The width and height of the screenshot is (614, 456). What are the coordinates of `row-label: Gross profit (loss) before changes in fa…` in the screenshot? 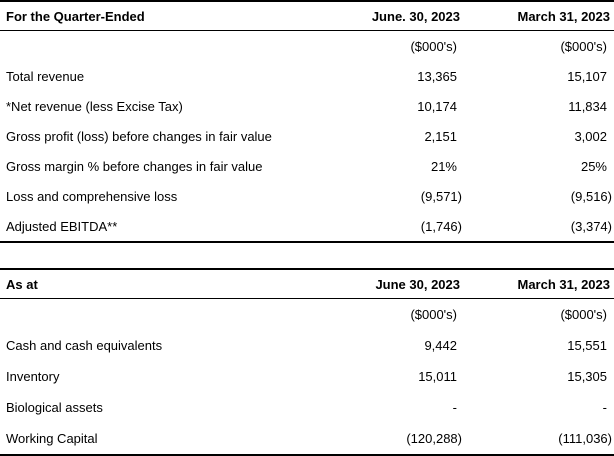 It's located at (139, 136).